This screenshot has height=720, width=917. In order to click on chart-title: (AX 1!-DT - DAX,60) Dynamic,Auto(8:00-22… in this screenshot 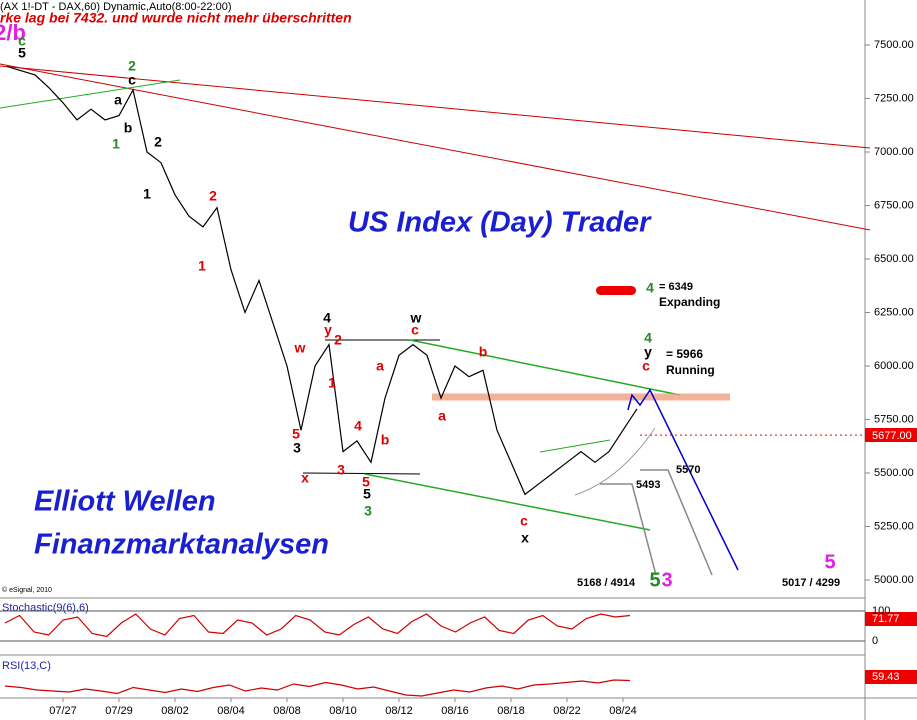, I will do `click(116, 7)`.